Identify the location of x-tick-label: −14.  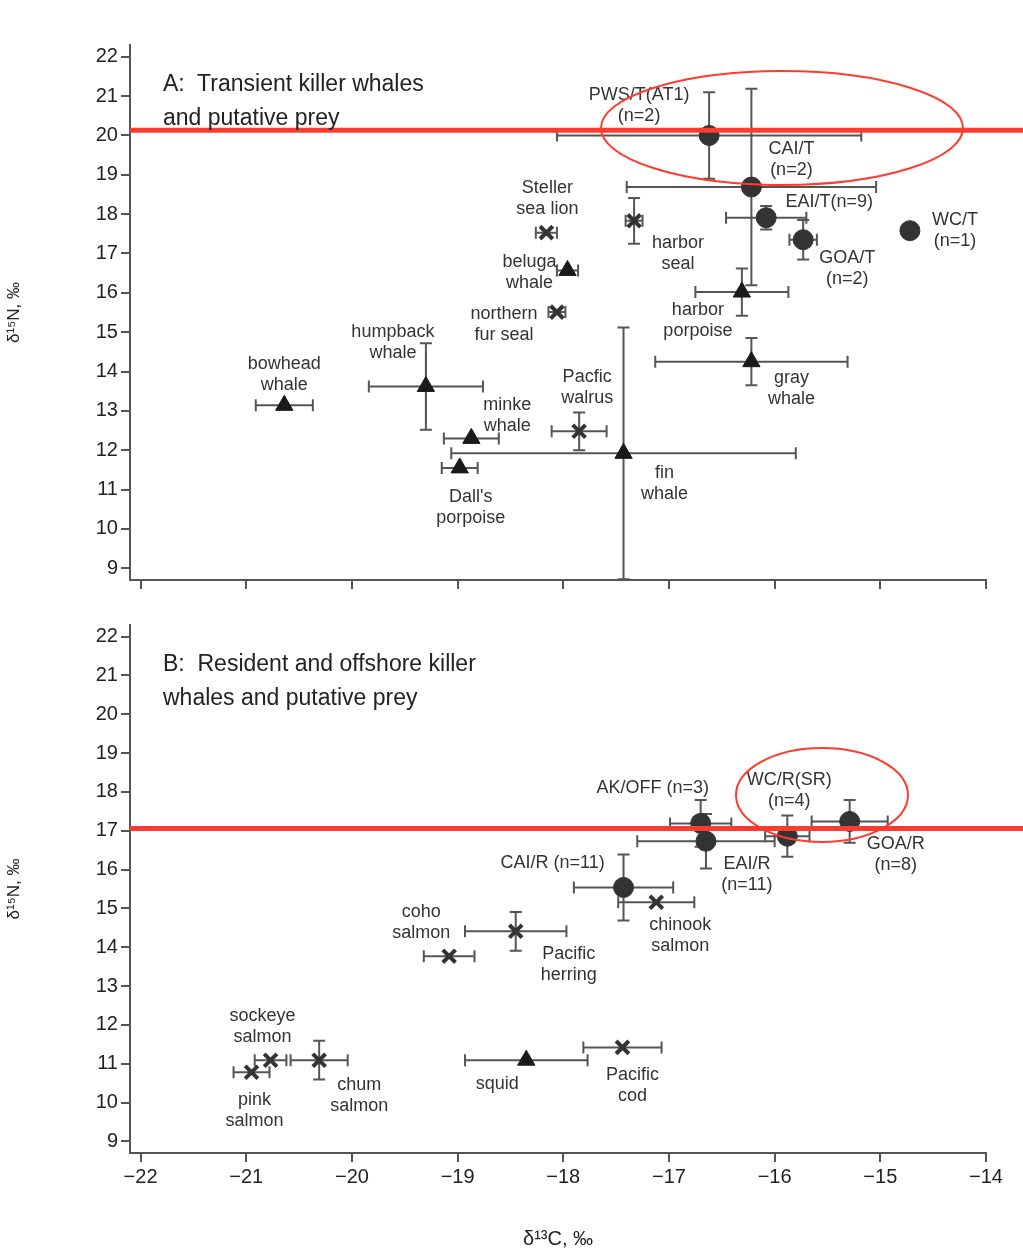
(986, 1175).